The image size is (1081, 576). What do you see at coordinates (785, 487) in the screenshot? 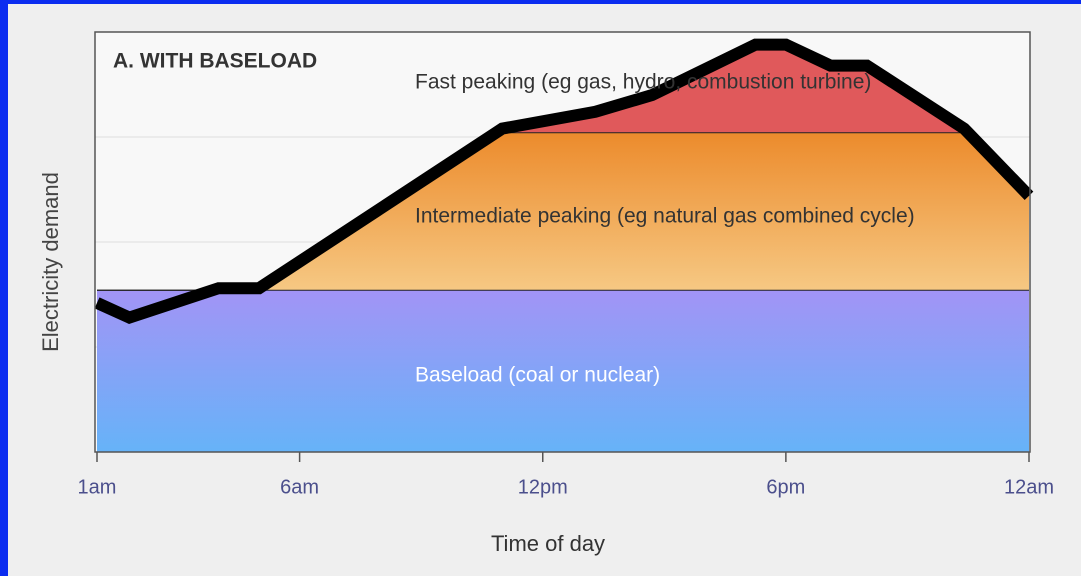
I see `x-tick-label: 6pm` at bounding box center [785, 487].